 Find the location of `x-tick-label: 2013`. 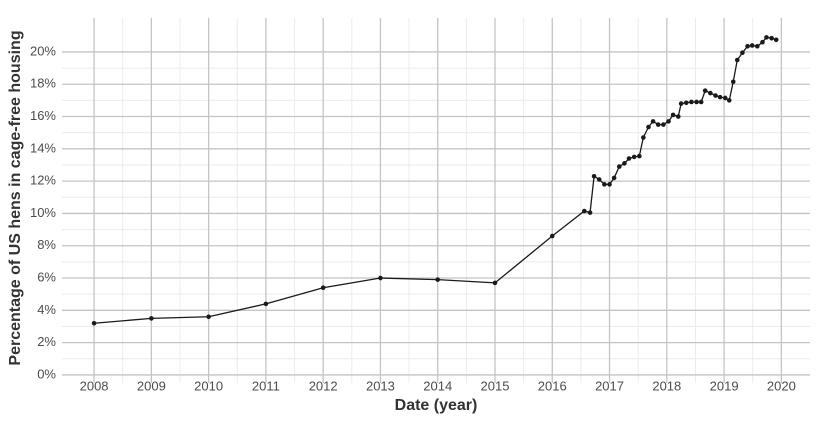

x-tick-label: 2013 is located at coordinates (380, 385).